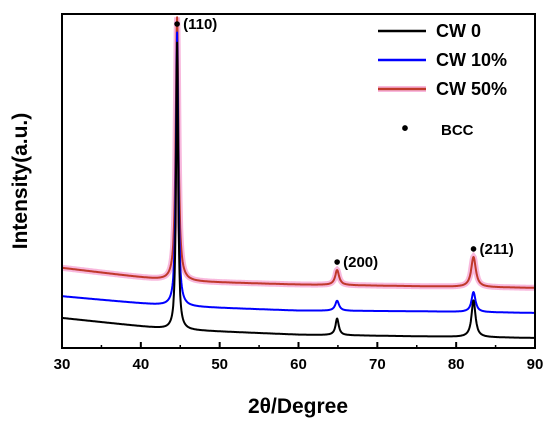 The image size is (550, 421). Describe the element at coordinates (497, 249) in the screenshot. I see `peak-label: (211)` at that location.